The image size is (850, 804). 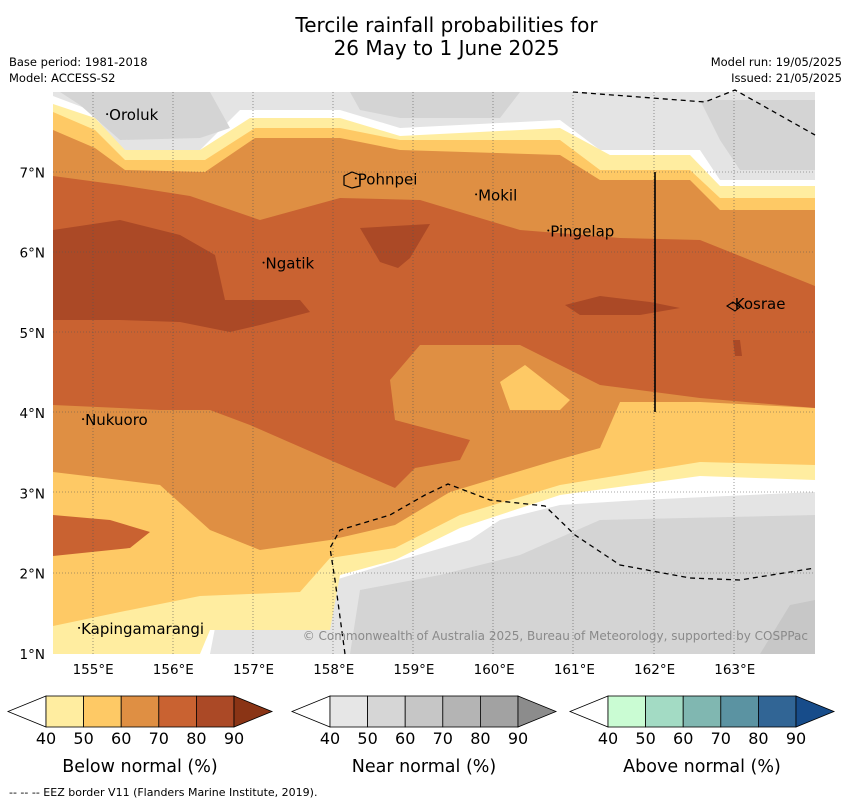 What do you see at coordinates (734, 670) in the screenshot?
I see `longitude-tick-label: 163°E` at bounding box center [734, 670].